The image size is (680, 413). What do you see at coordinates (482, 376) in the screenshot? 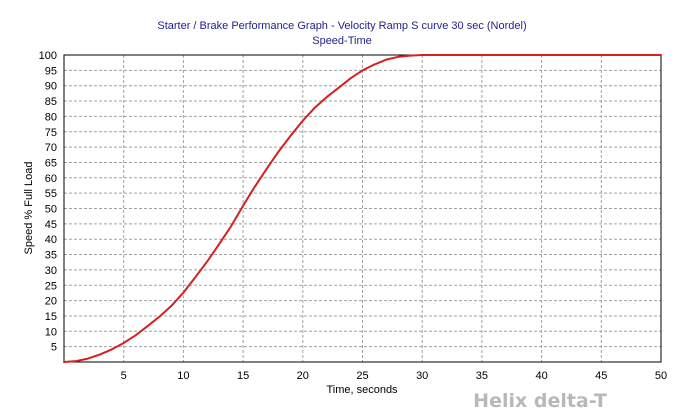
I see `x-tick-label: 35` at bounding box center [482, 376].